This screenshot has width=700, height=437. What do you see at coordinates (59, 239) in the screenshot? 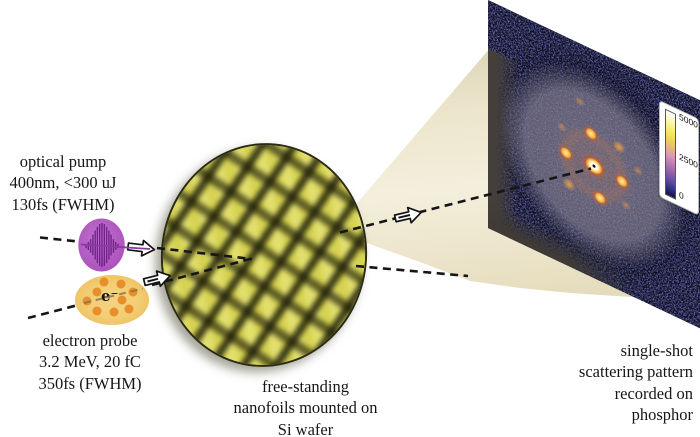
I see `pump-beam-incoming` at bounding box center [59, 239].